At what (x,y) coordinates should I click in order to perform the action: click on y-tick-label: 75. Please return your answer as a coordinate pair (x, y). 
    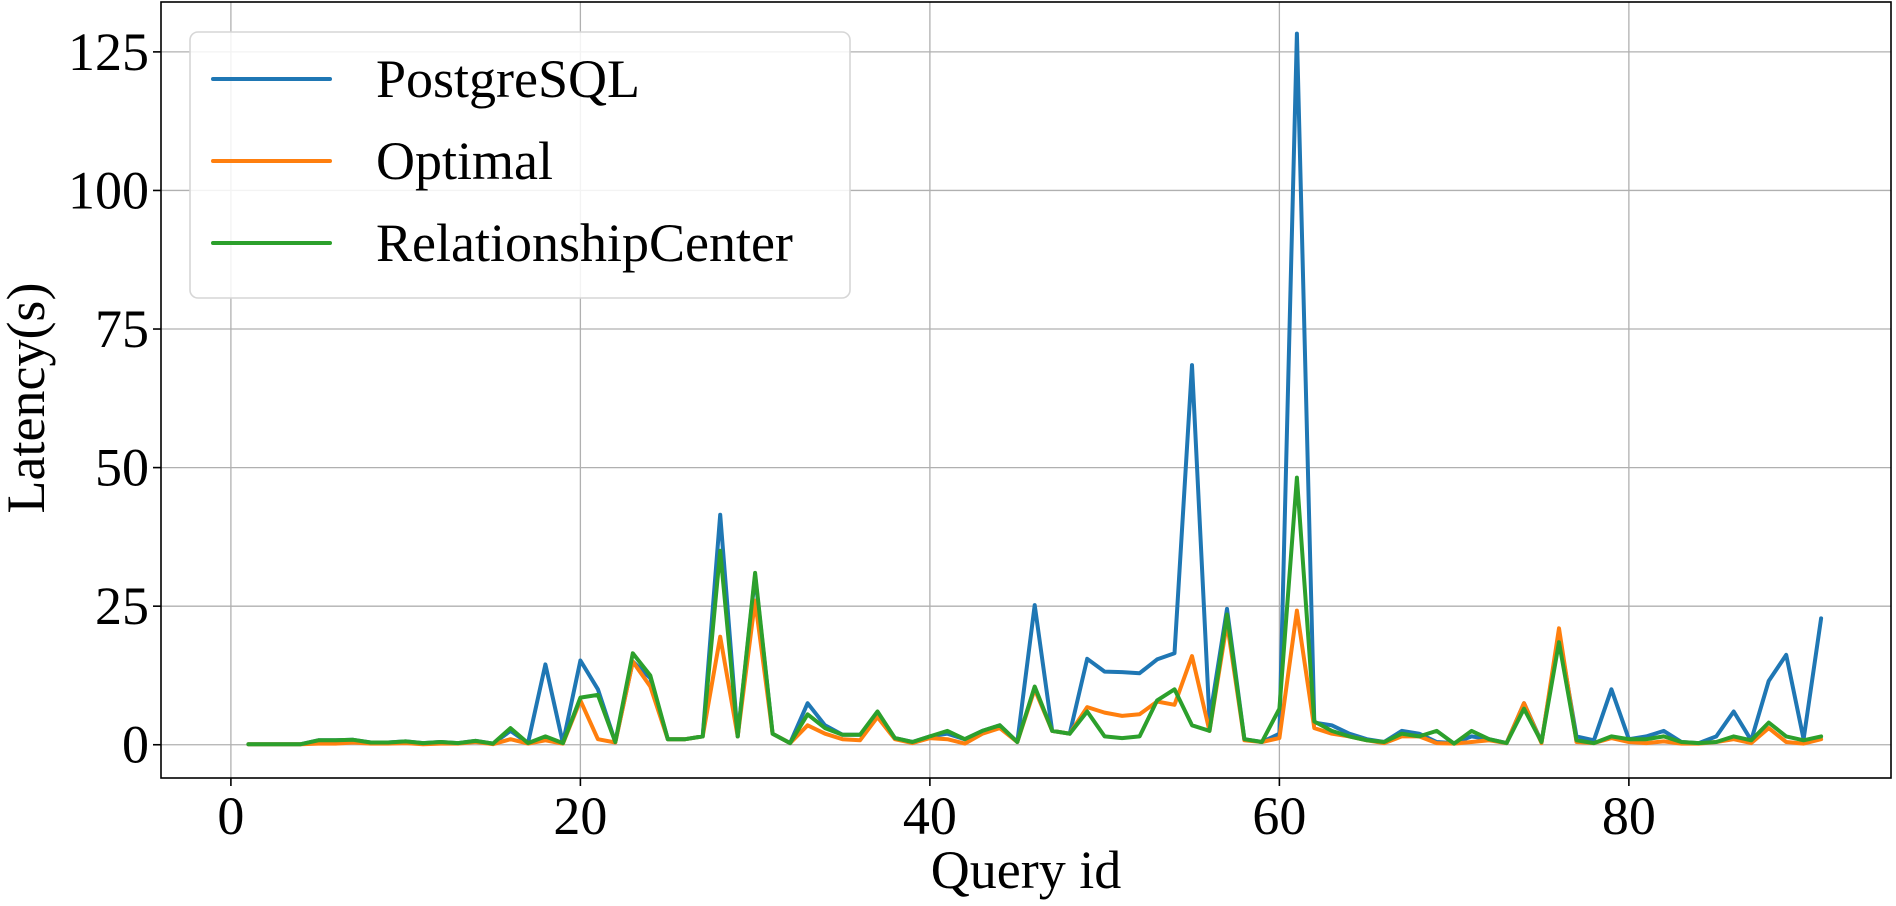
    Looking at the image, I should click on (122, 329).